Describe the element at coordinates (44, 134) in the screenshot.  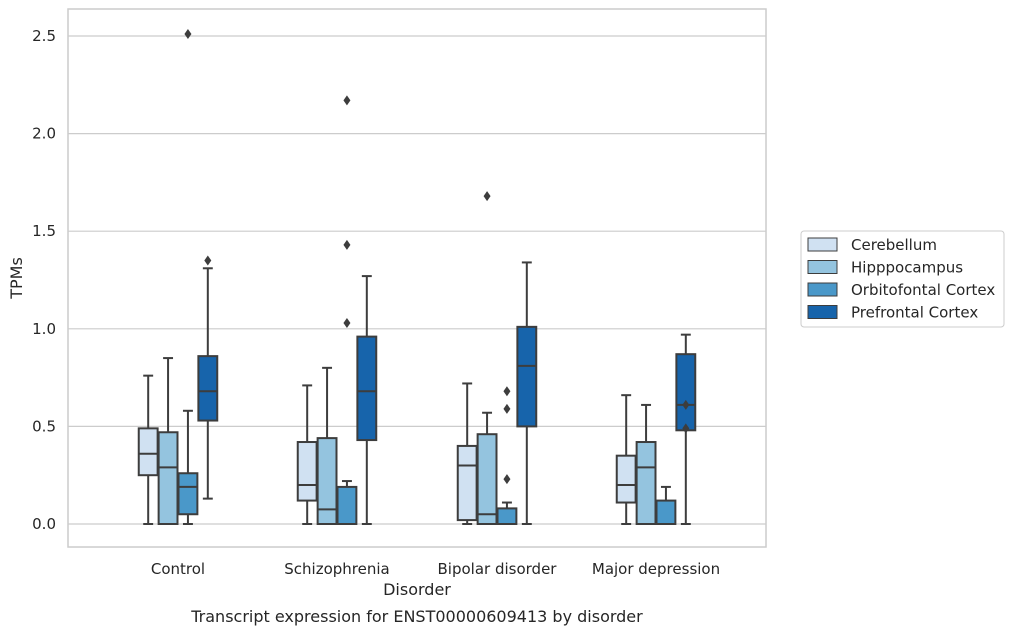
I see `y-tick-label: 2.0` at that location.